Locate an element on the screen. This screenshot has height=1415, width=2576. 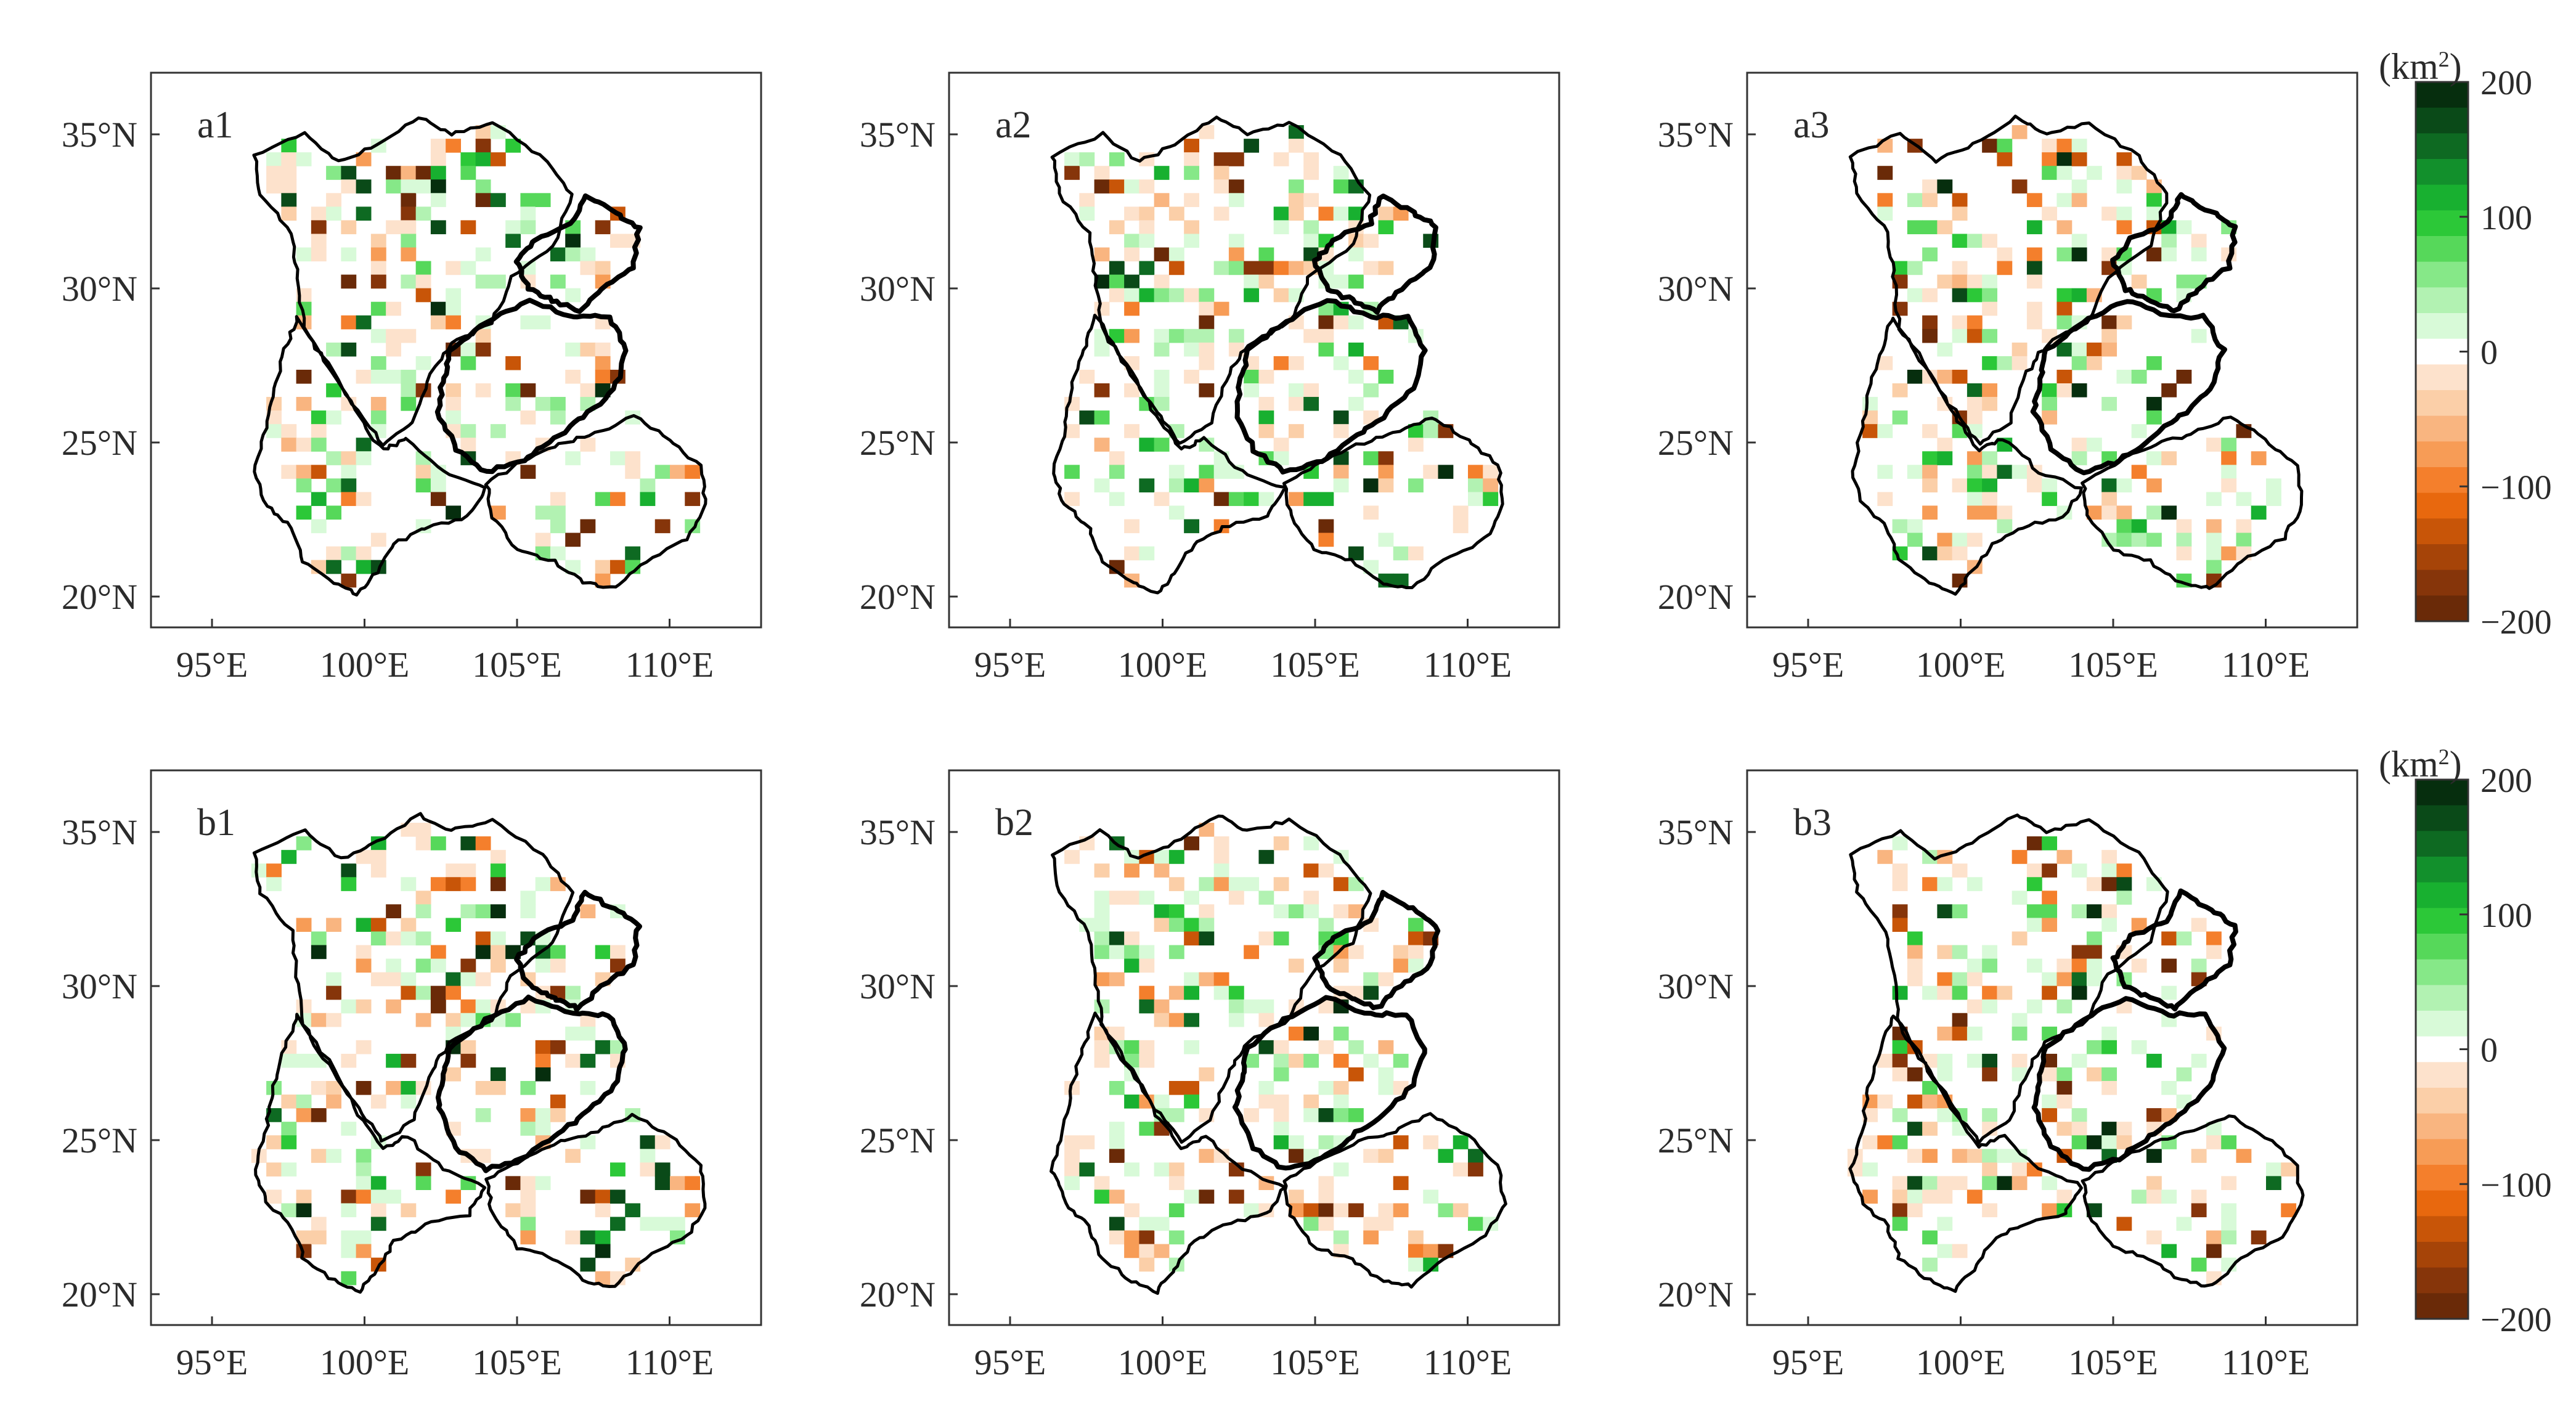
colorbar-tick-label: 0 is located at coordinates (2489, 353).